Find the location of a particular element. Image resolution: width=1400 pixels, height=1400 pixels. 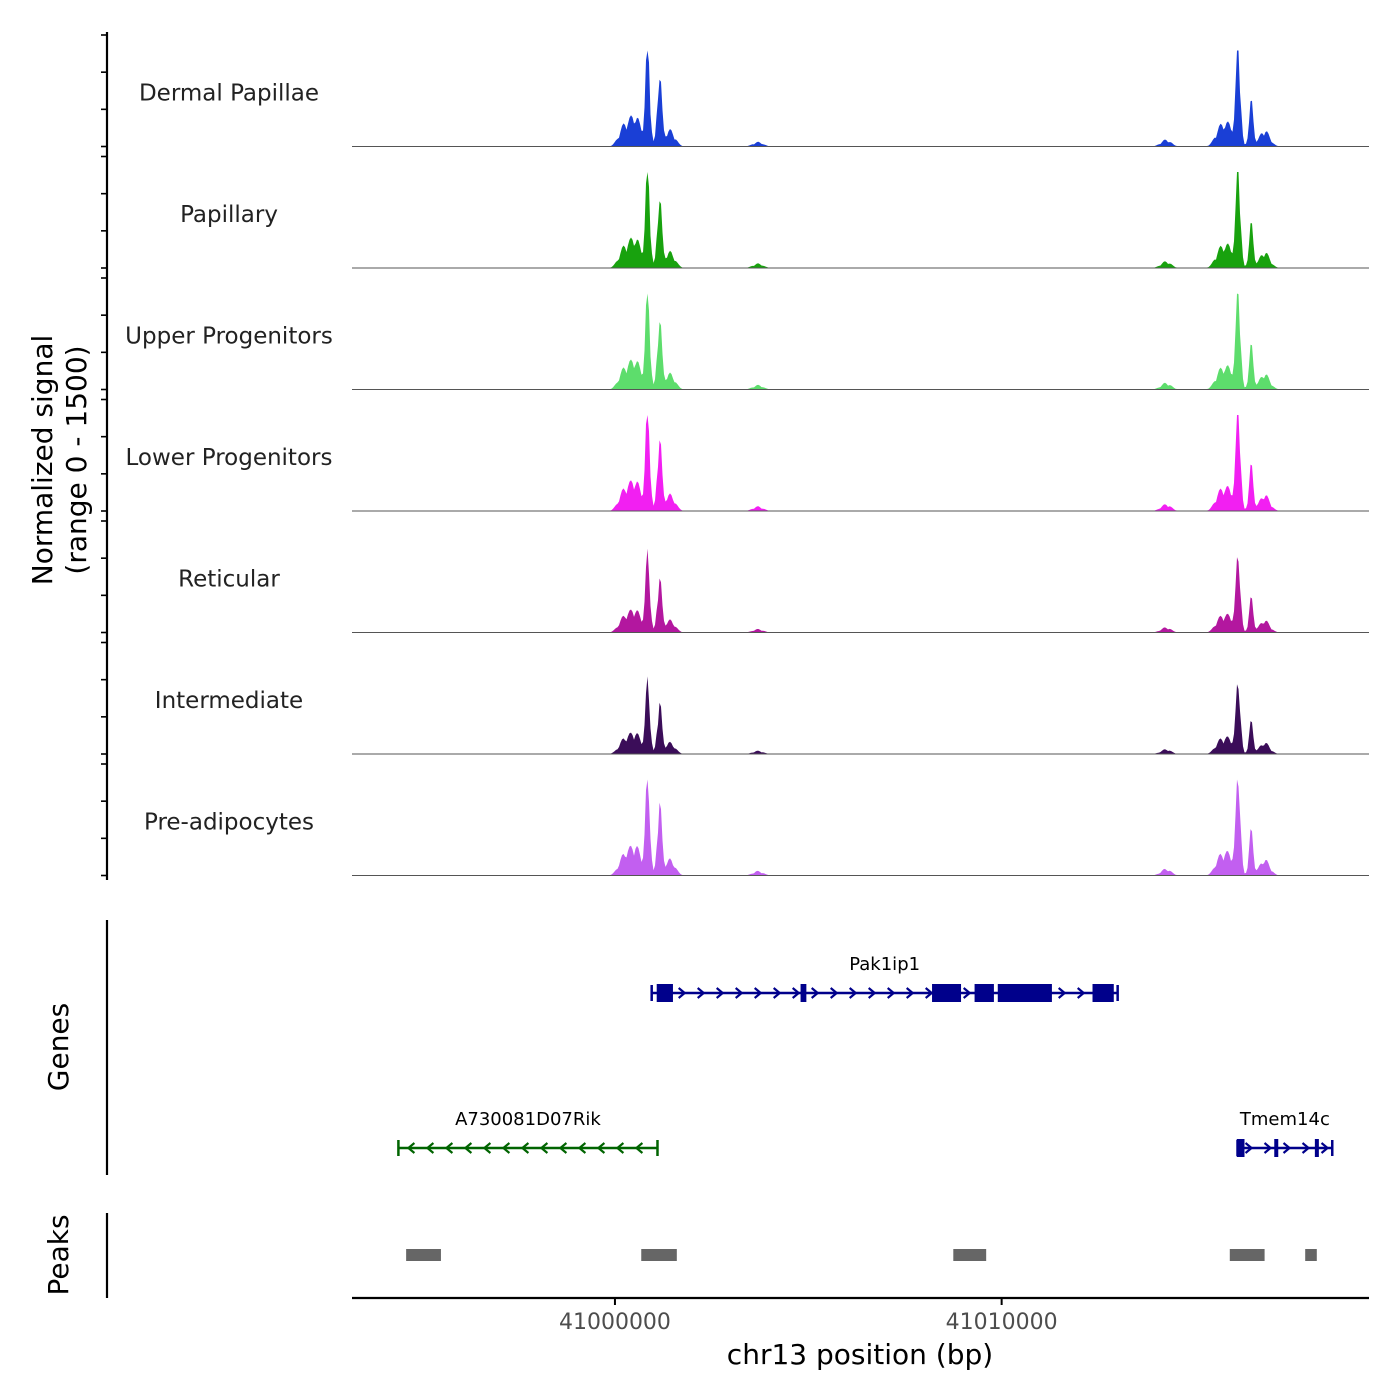

coverage-track-3: Upper Progenitors is located at coordinates (747, 341).